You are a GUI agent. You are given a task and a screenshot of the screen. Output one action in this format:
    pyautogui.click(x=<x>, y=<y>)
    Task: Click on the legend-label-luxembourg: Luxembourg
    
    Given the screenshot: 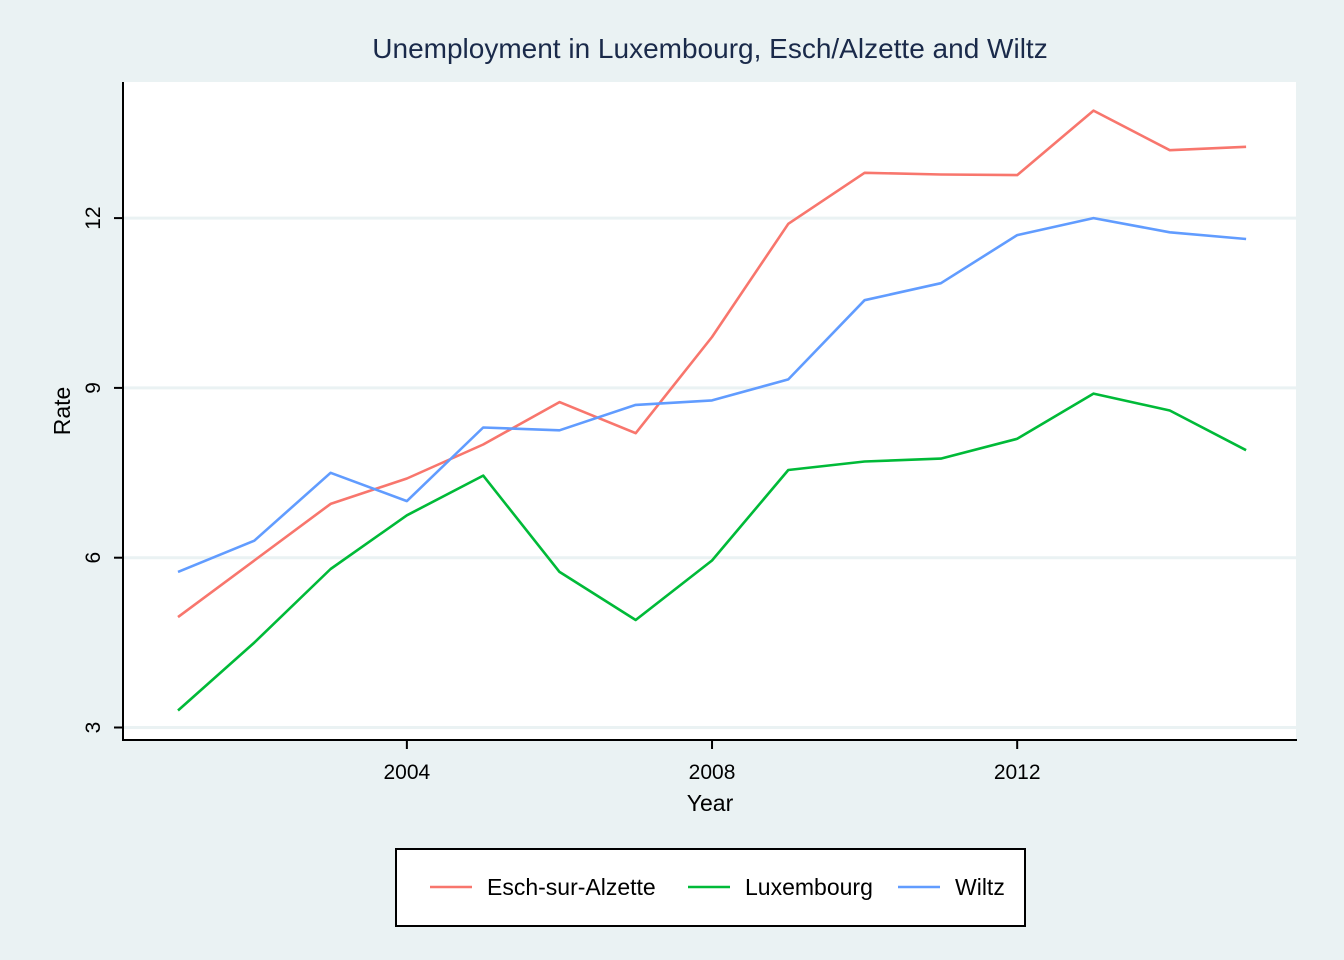 What is the action you would take?
    pyautogui.click(x=809, y=887)
    